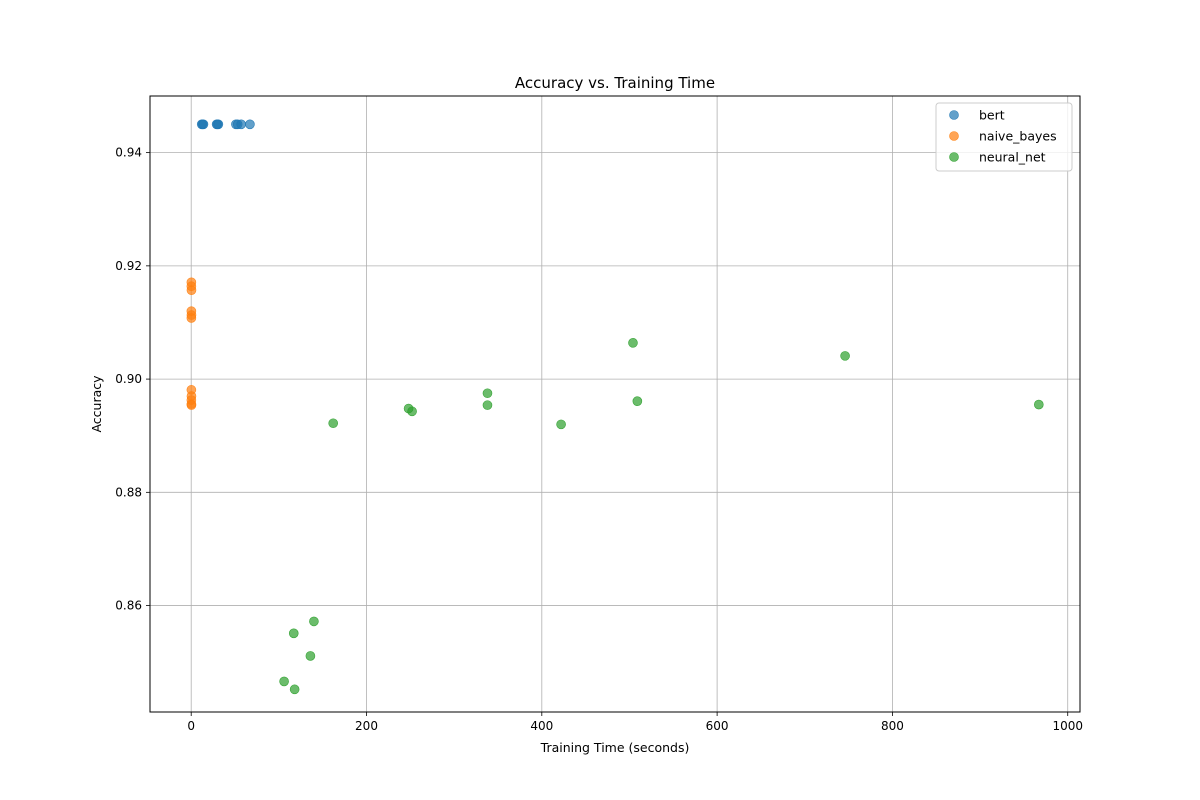  What do you see at coordinates (1018, 136) in the screenshot?
I see `legend-label-naive_bayes: naive_bayes` at bounding box center [1018, 136].